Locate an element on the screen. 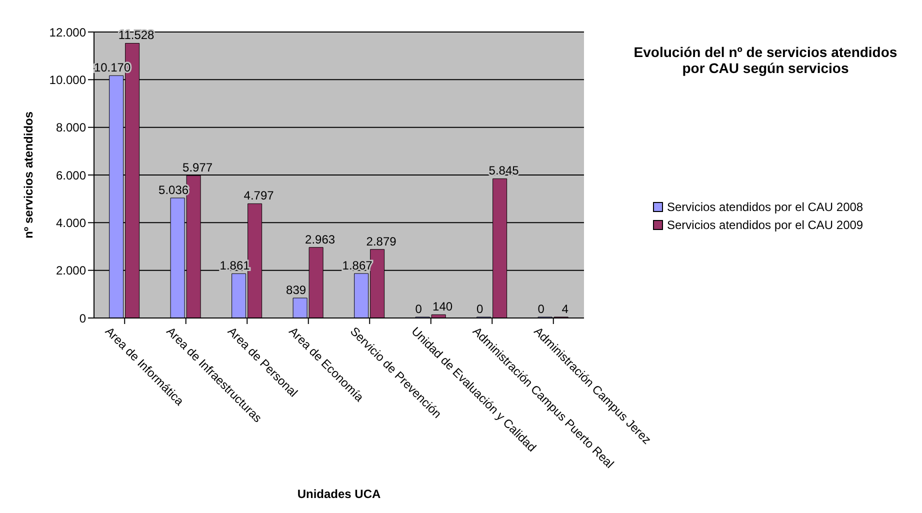  y-tick-label: 12.000 is located at coordinates (67, 32).